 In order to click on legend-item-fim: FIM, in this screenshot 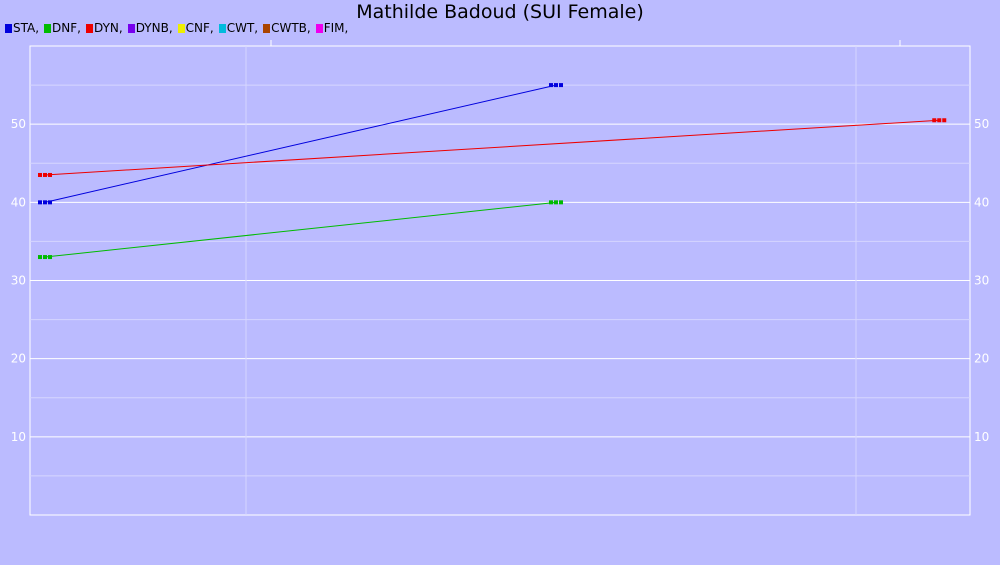, I will do `click(332, 28)`.